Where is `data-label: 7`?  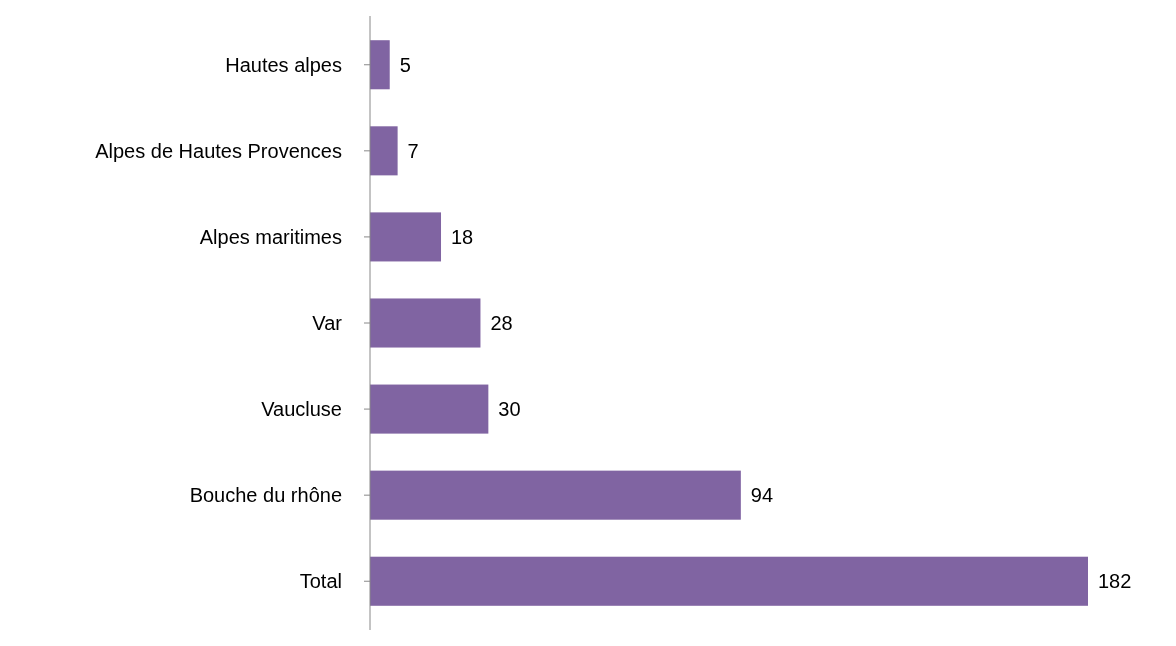
data-label: 7 is located at coordinates (413, 150).